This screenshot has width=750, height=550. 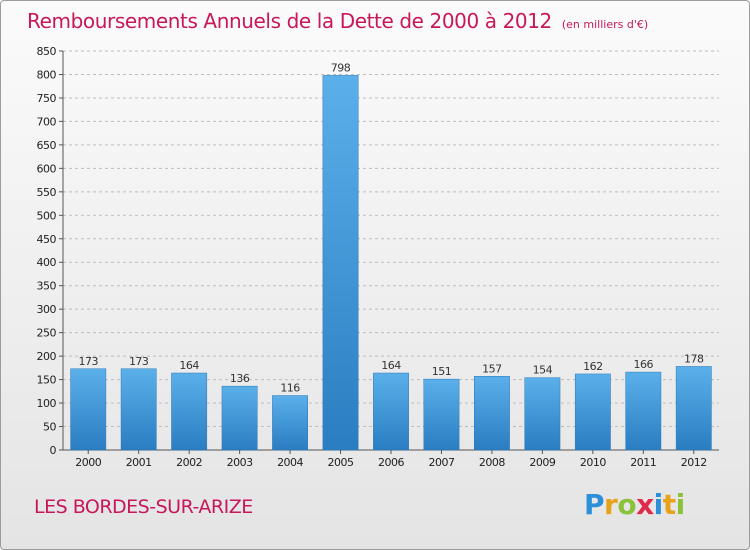 I want to click on data-label: 798, so click(x=341, y=67).